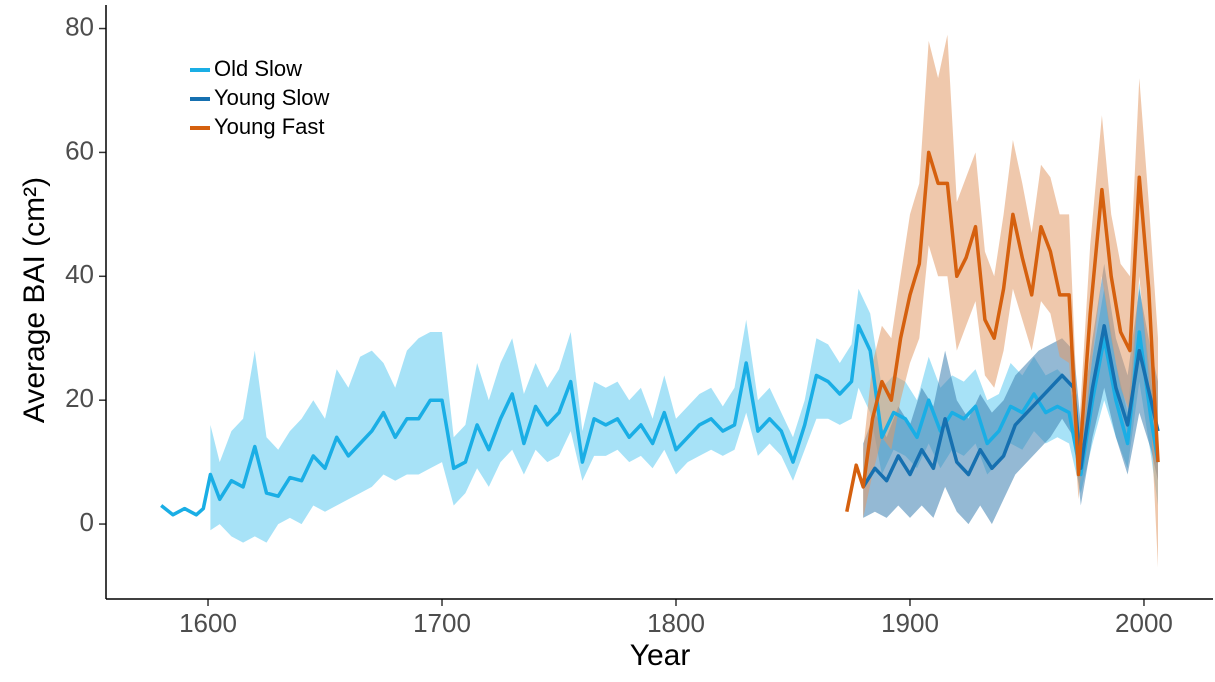 This screenshot has width=1215, height=682. Describe the element at coordinates (676, 623) in the screenshot. I see `x-tick-label: 1800` at that location.